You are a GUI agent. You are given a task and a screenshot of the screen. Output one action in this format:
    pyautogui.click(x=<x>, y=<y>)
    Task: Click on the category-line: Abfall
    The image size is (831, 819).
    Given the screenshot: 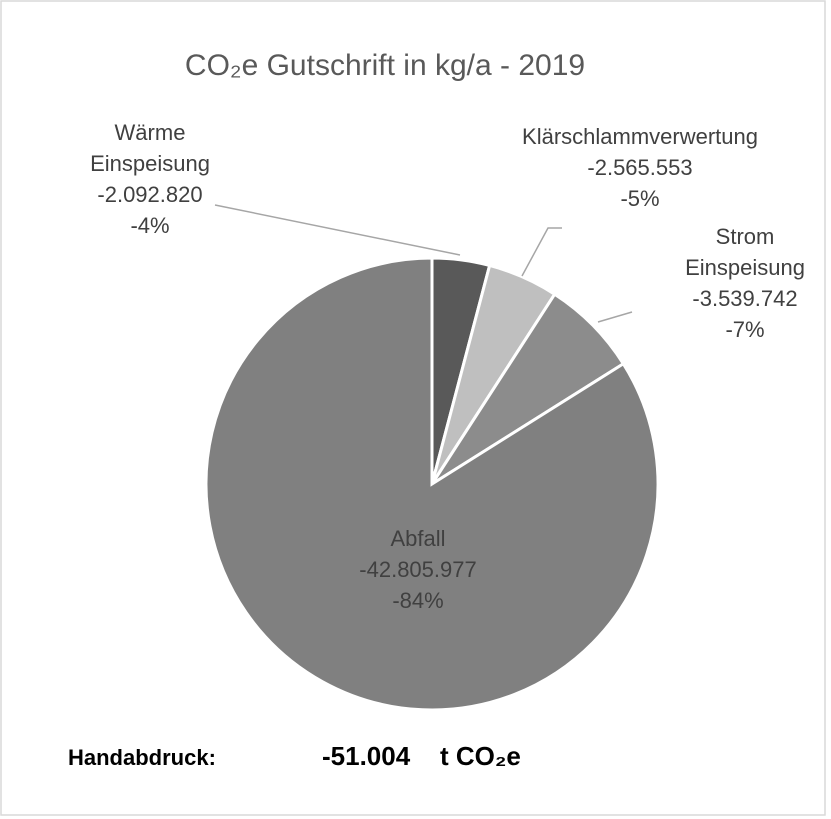 What is the action you would take?
    pyautogui.click(x=417, y=538)
    